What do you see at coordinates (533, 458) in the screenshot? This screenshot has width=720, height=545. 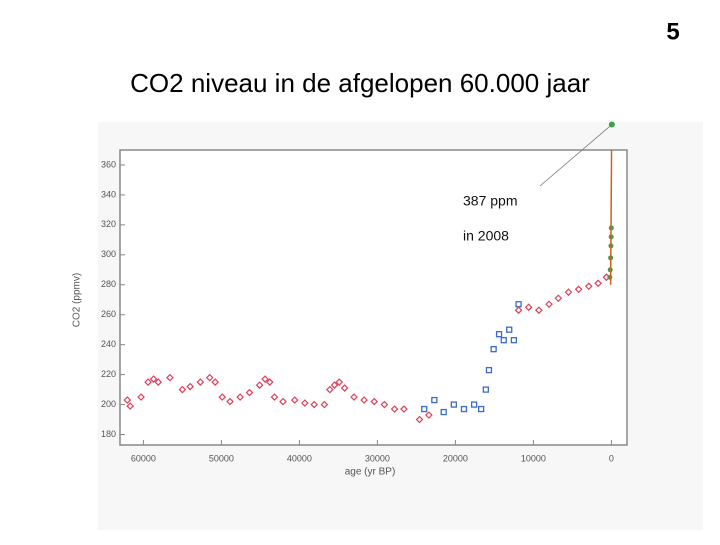 I see `x-tick-label: 10000` at bounding box center [533, 458].